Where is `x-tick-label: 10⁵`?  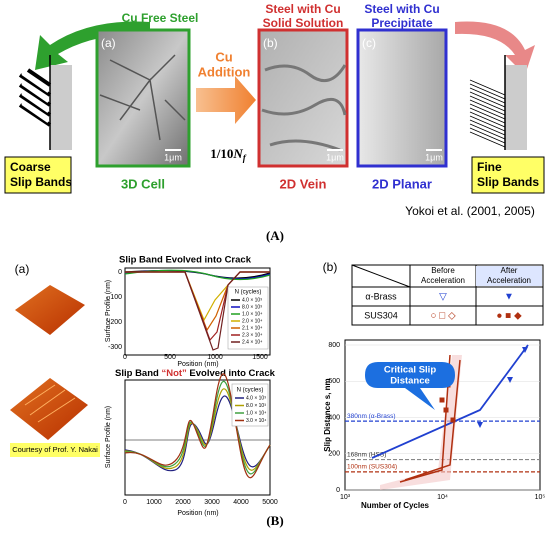
x-tick-label: 10⁵ is located at coordinates (540, 497).